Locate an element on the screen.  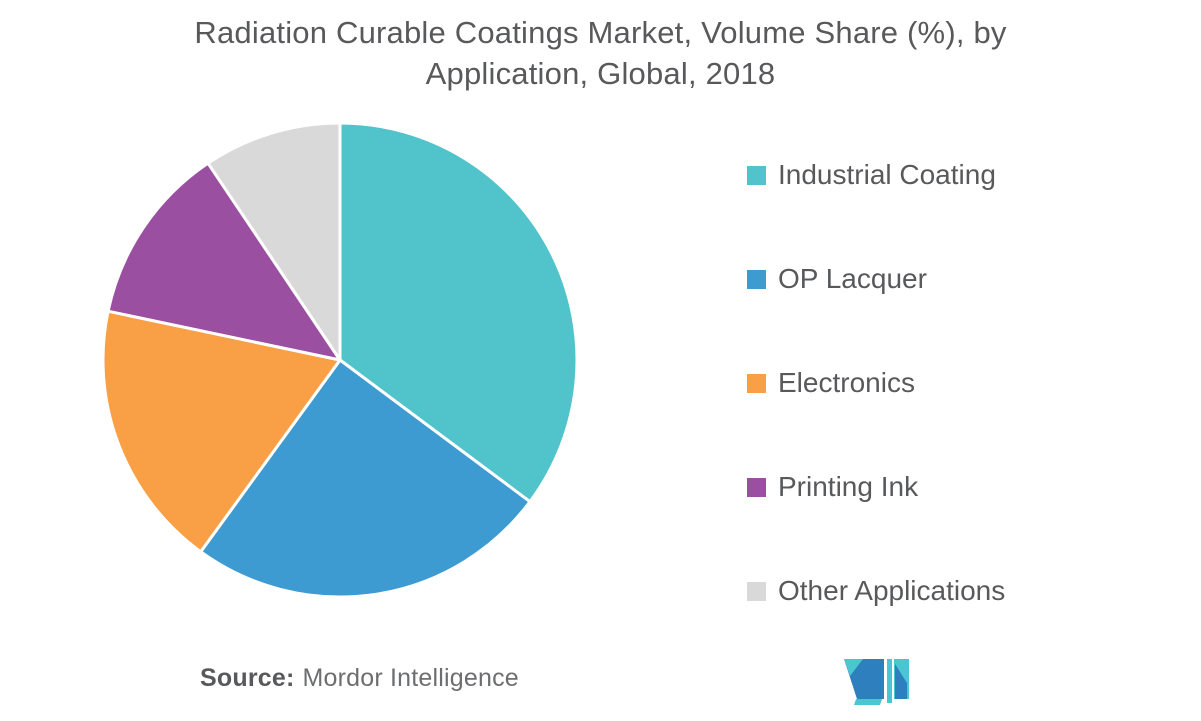
logo-teal-middle-bar is located at coordinates (889, 681).